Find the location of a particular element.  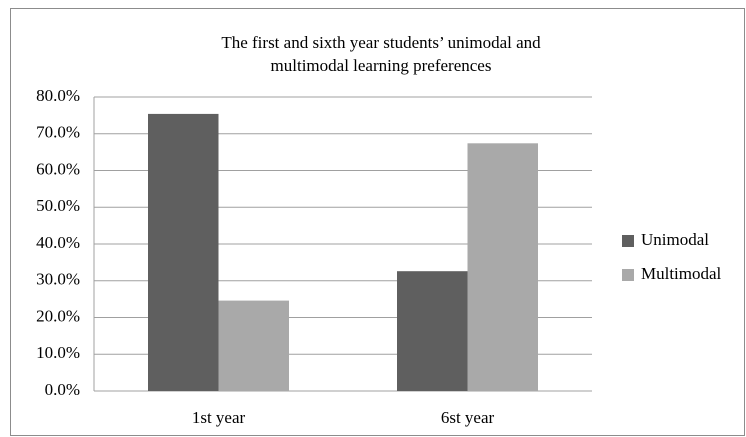

y-tick-label: 0.0% is located at coordinates (62, 389).